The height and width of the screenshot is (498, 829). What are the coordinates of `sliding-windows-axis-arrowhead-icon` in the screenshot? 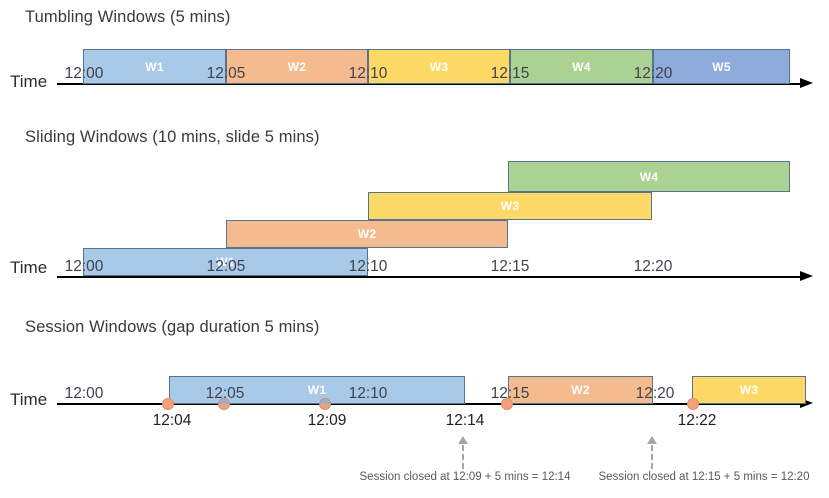 It's located at (806, 276).